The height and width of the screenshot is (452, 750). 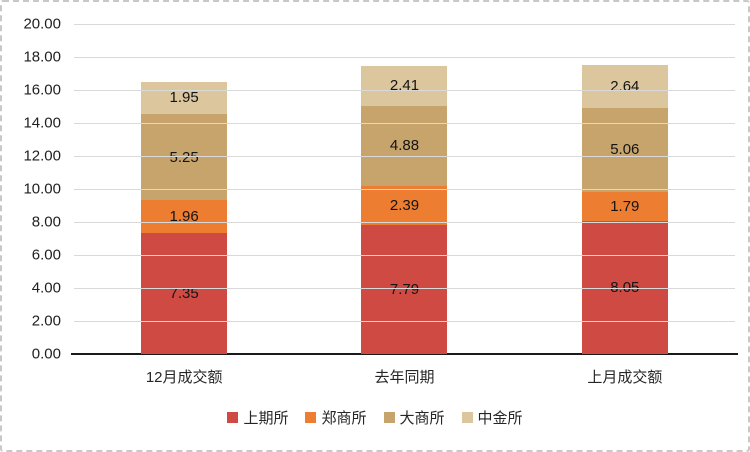 I want to click on bar-segment: 7.35, so click(x=184, y=293).